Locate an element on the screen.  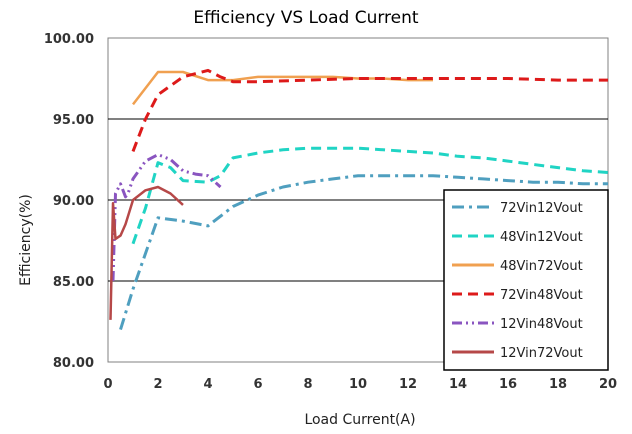
chart-title: Efficiency VS Load Current is located at coordinates (305, 18).